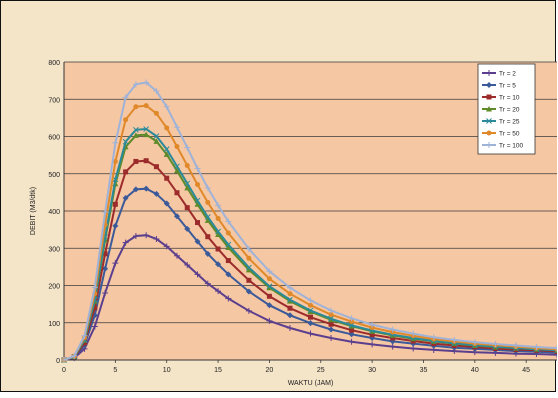 The image size is (558, 398). Describe the element at coordinates (321, 370) in the screenshot. I see `x-tick-label: 25` at that location.